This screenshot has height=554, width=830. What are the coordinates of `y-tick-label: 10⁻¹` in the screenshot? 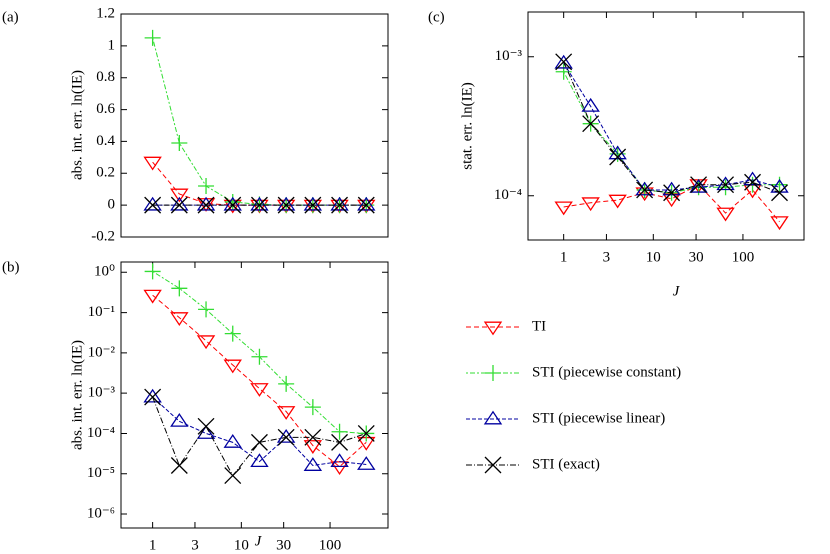 It's located at (101, 312).